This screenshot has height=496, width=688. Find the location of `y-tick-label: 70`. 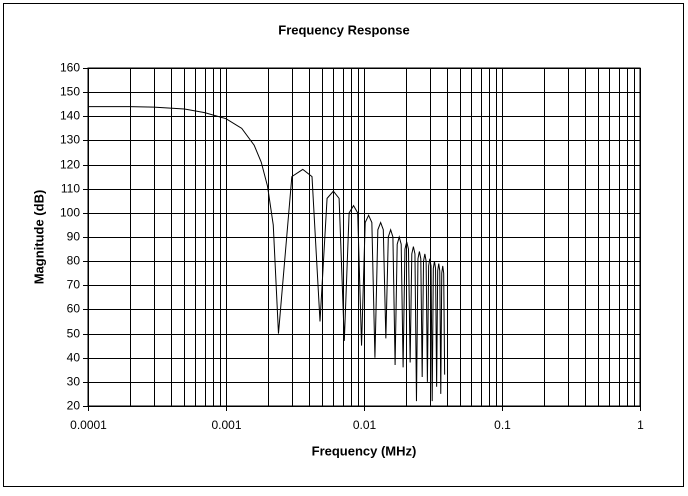

y-tick-label: 70 is located at coordinates (74, 285).